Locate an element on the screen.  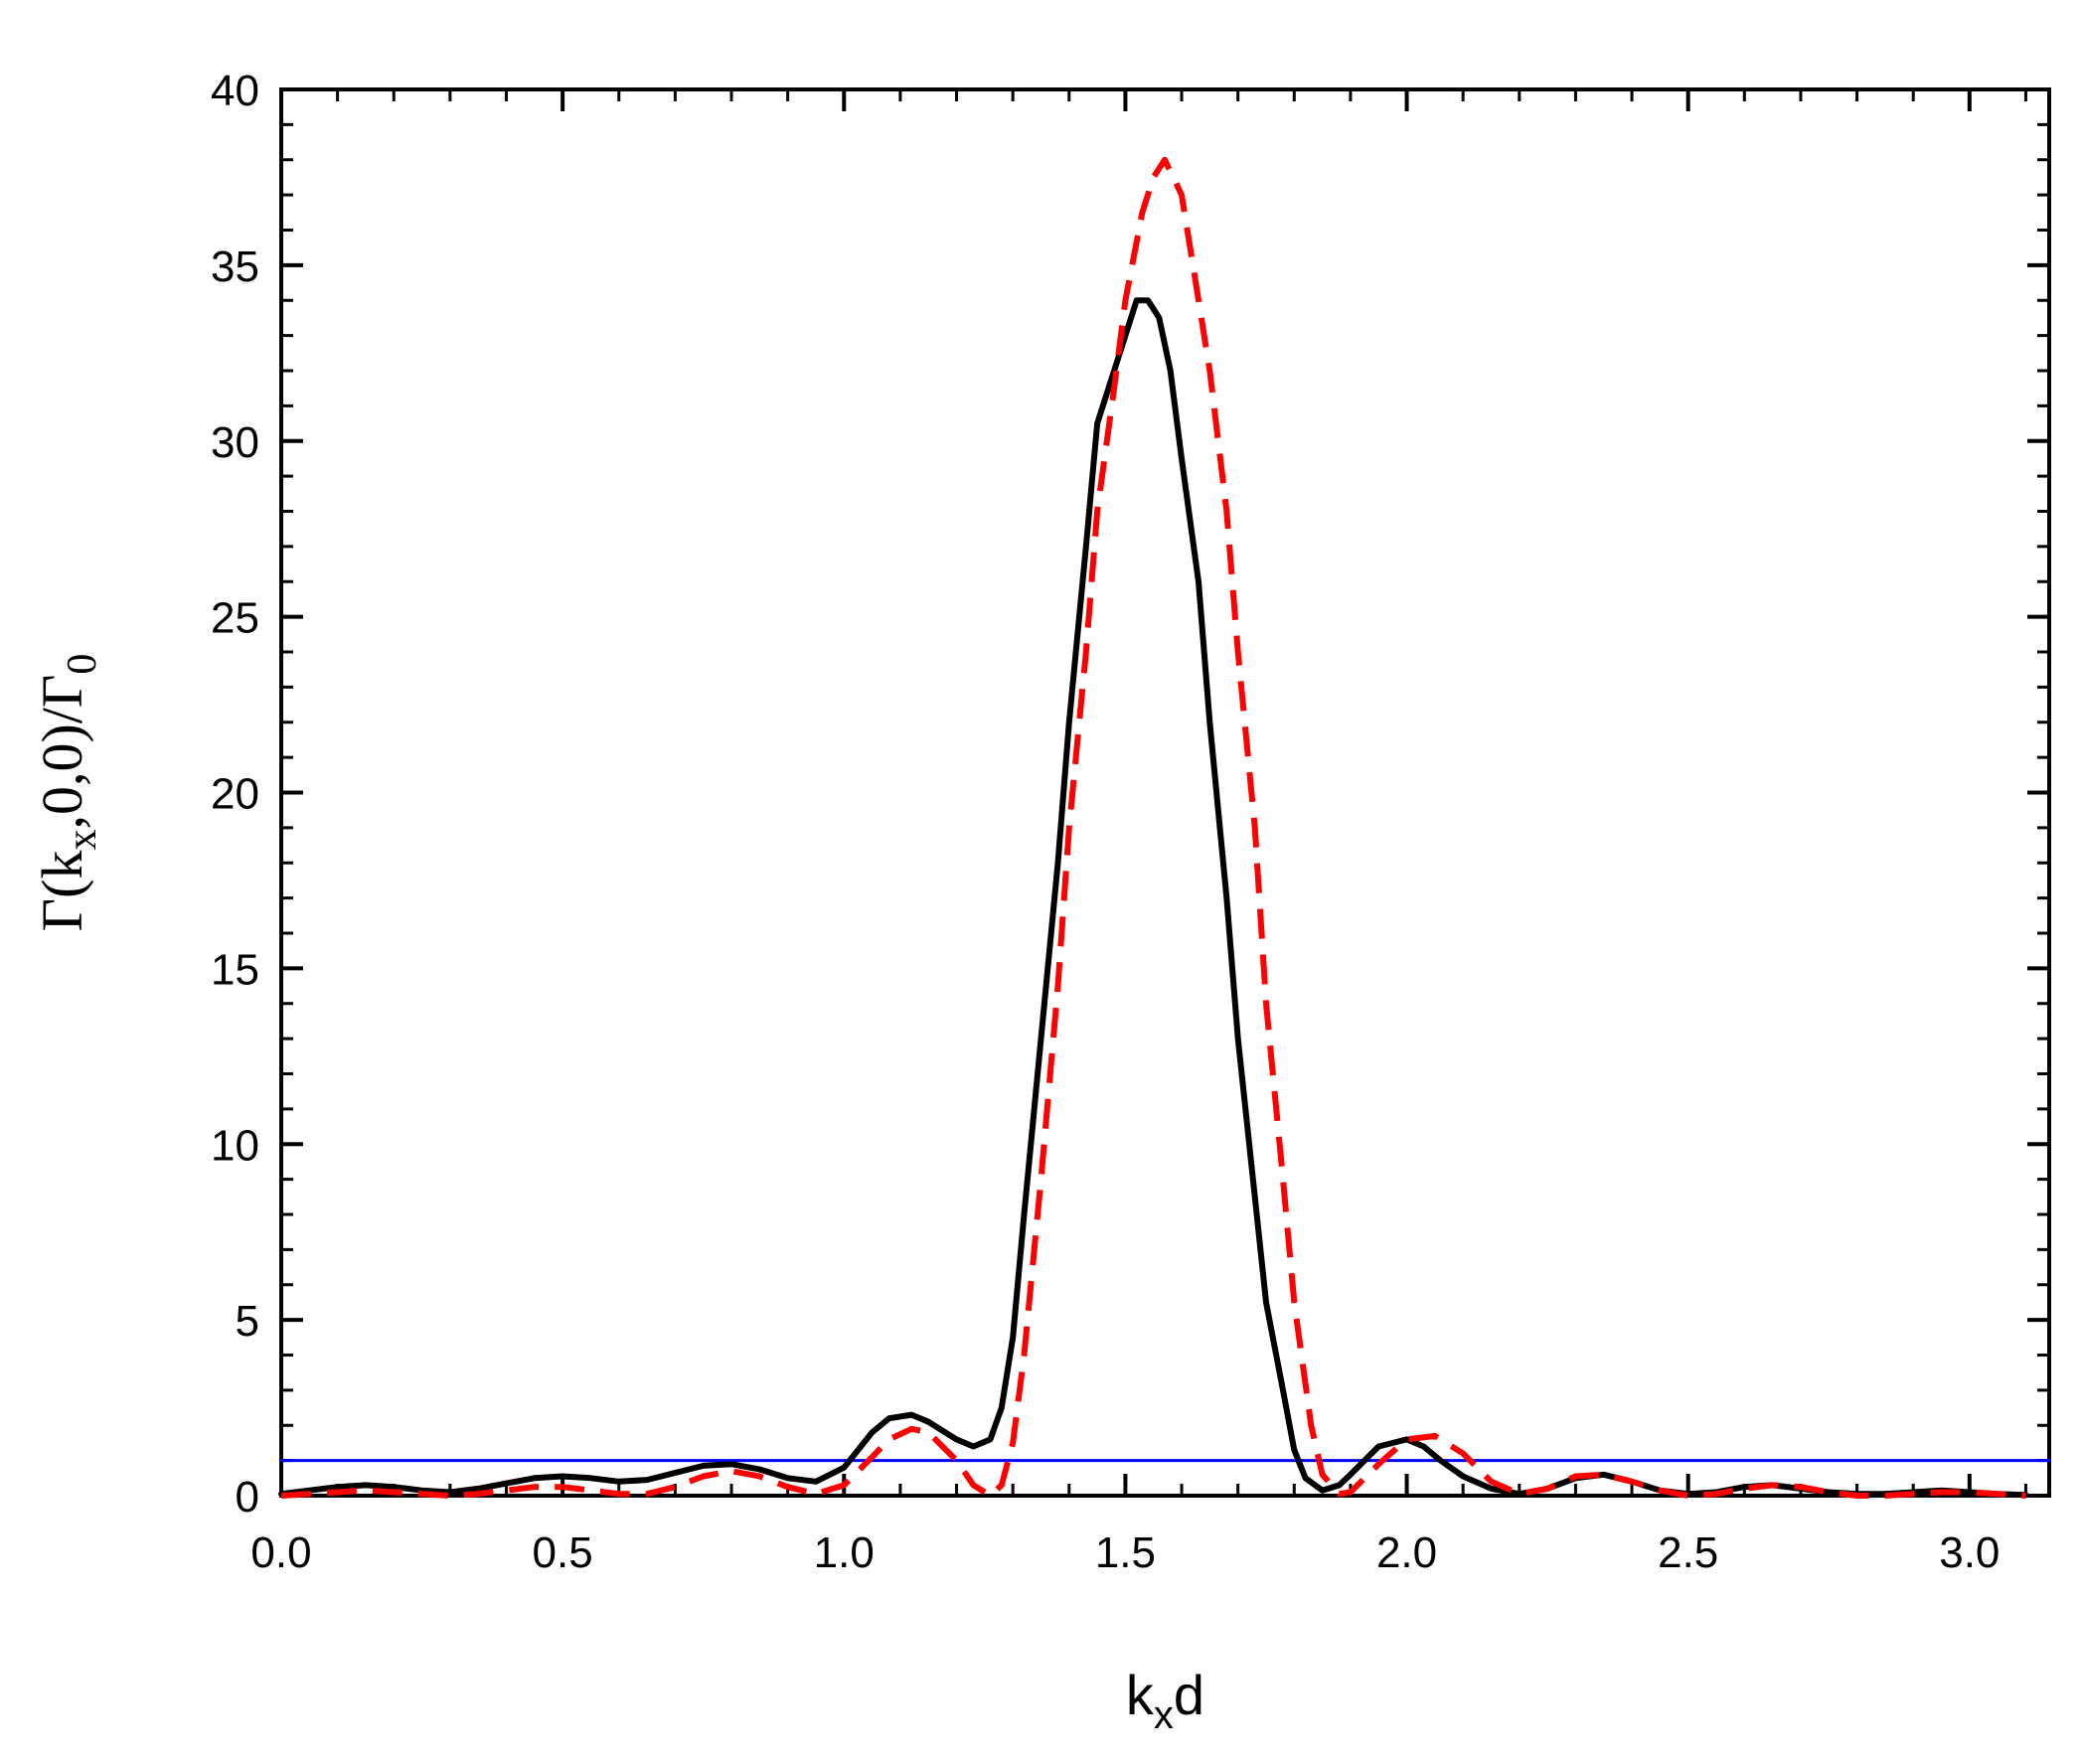
x-axis-title-tail: d is located at coordinates (1189, 1695).